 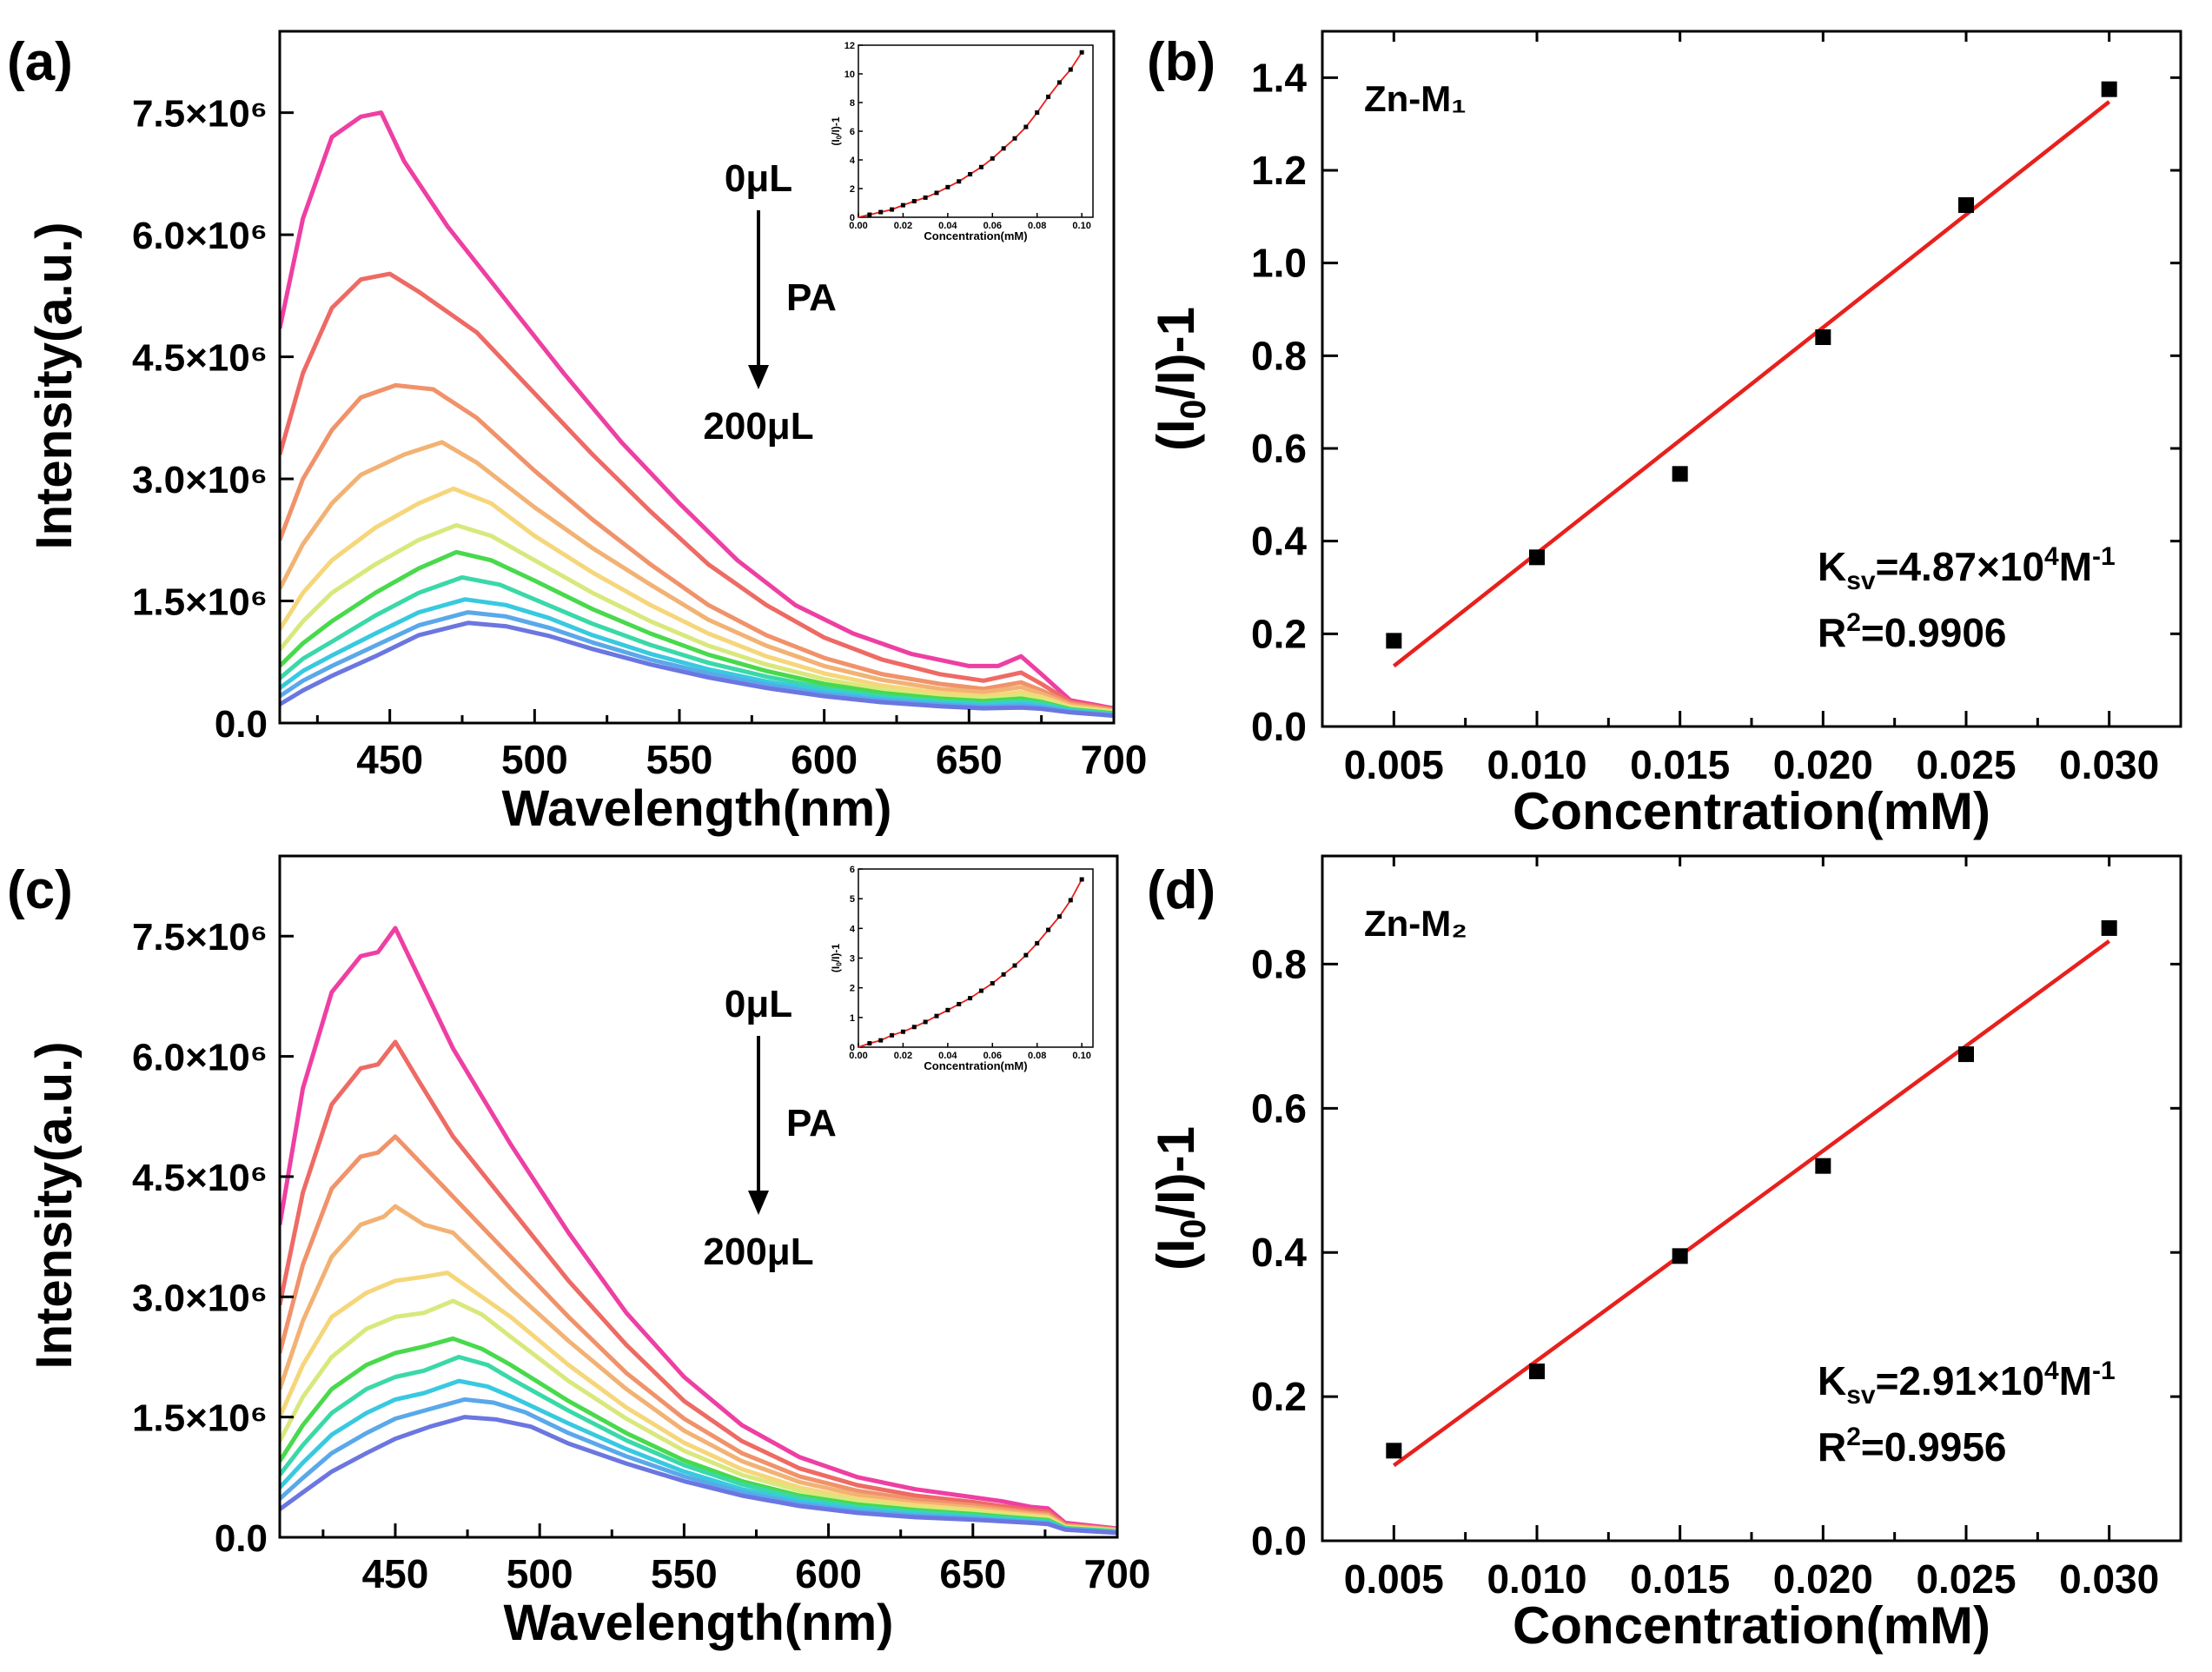 What do you see at coordinates (824, 760) in the screenshot?
I see `x-tick-label: 600` at bounding box center [824, 760].